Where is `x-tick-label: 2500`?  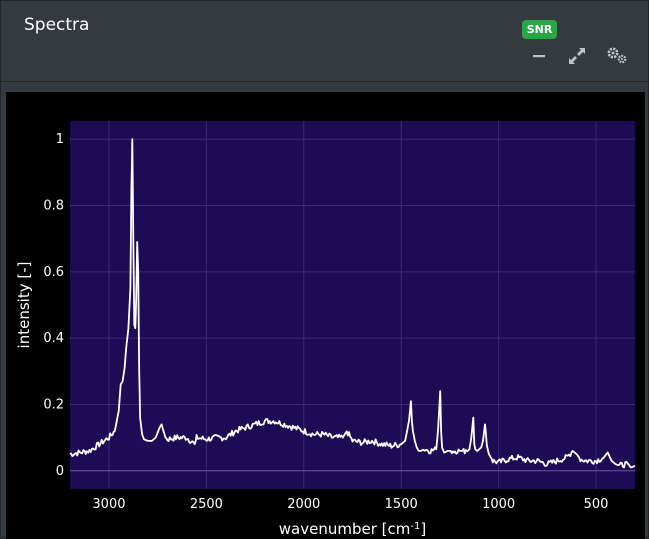
x-tick-label: 2500 is located at coordinates (206, 504).